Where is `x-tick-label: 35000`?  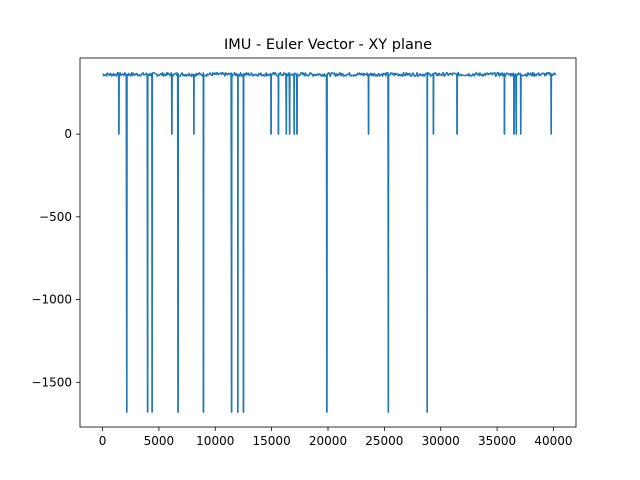
x-tick-label: 35000 is located at coordinates (497, 441).